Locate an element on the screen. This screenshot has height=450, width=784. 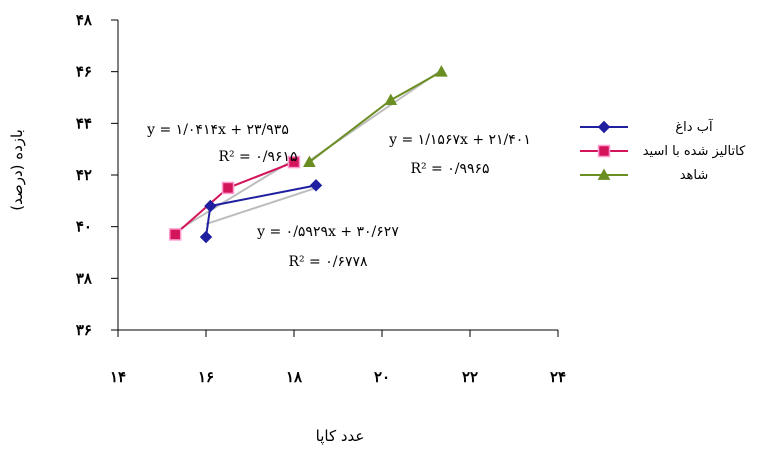
x-axis-title: عدد کاپا is located at coordinates (340, 436).